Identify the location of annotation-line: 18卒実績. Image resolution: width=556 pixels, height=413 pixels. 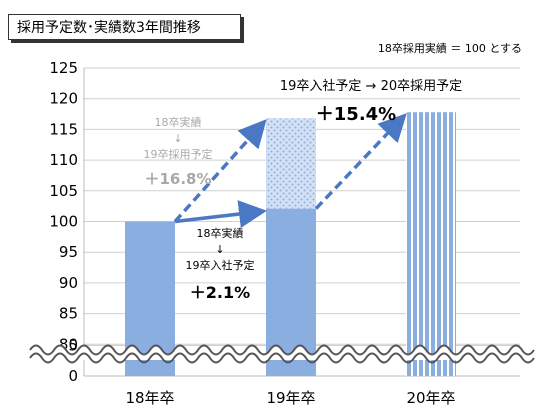
(220, 233).